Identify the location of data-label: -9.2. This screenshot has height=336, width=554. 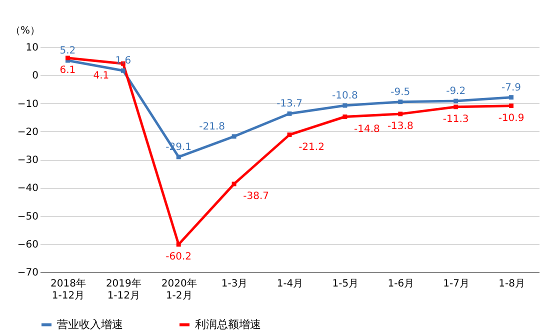
(456, 91).